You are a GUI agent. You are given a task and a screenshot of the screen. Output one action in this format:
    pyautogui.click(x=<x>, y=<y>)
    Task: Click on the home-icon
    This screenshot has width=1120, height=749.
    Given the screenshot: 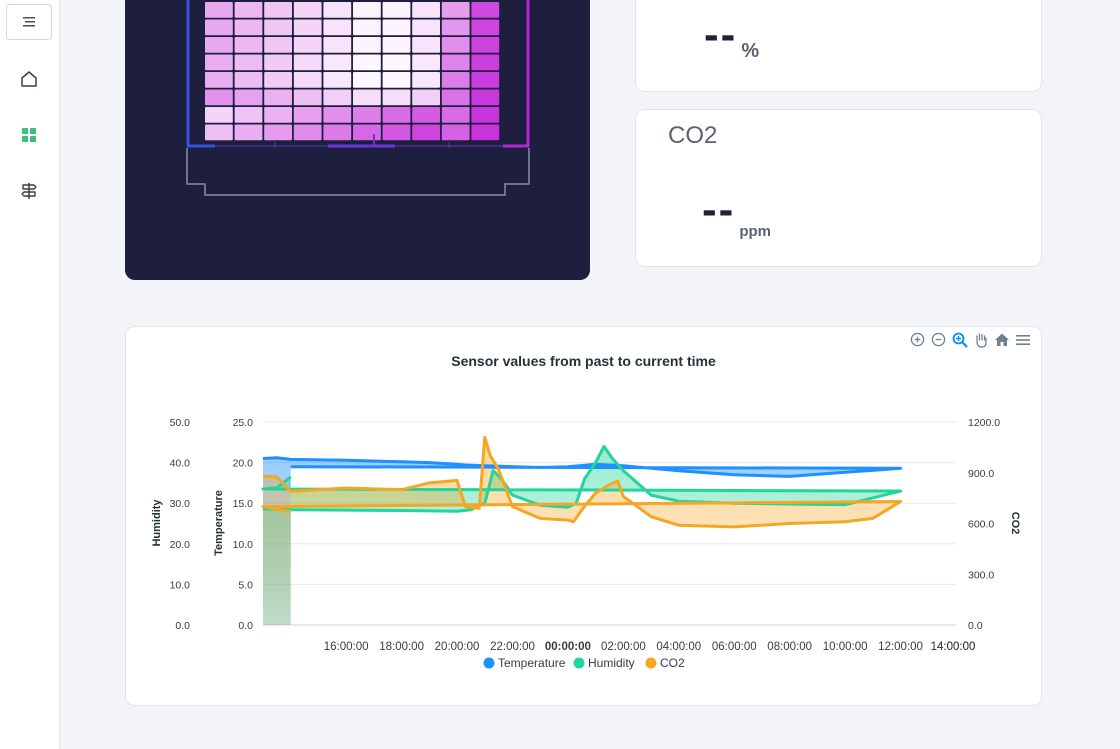 What is the action you would take?
    pyautogui.click(x=29, y=79)
    